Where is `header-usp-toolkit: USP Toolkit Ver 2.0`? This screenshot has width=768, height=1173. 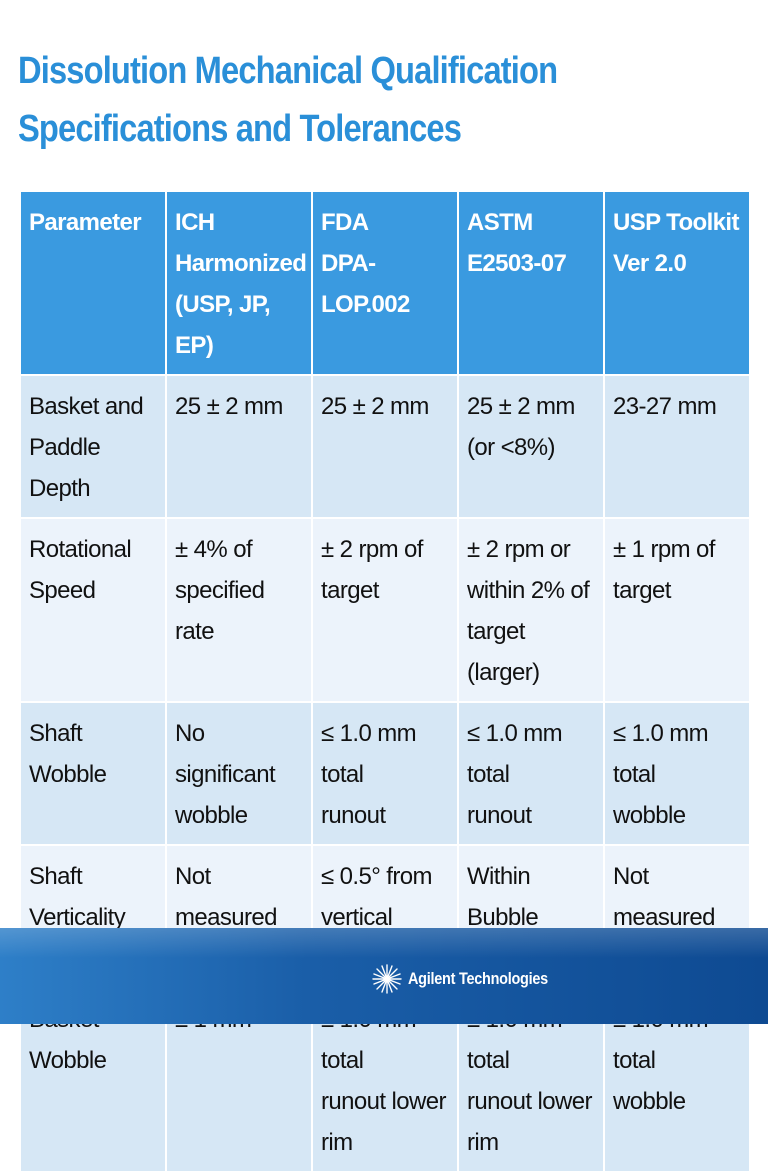 header-usp-toolkit: USP Toolkit Ver 2.0 is located at coordinates (677, 283).